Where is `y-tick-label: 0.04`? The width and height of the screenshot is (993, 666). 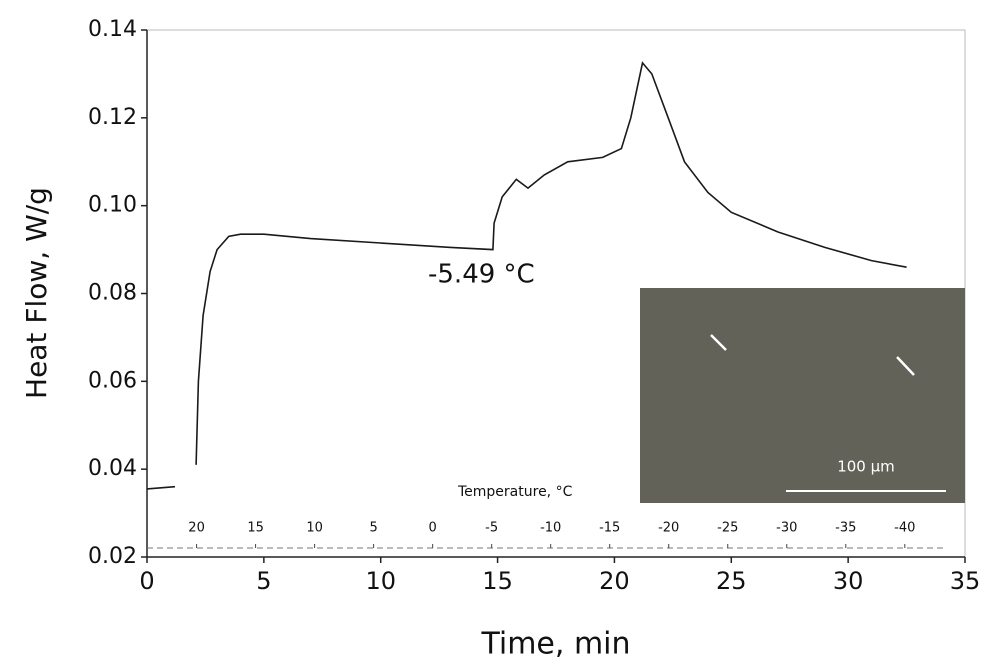 y-tick-label: 0.04 is located at coordinates (112, 468).